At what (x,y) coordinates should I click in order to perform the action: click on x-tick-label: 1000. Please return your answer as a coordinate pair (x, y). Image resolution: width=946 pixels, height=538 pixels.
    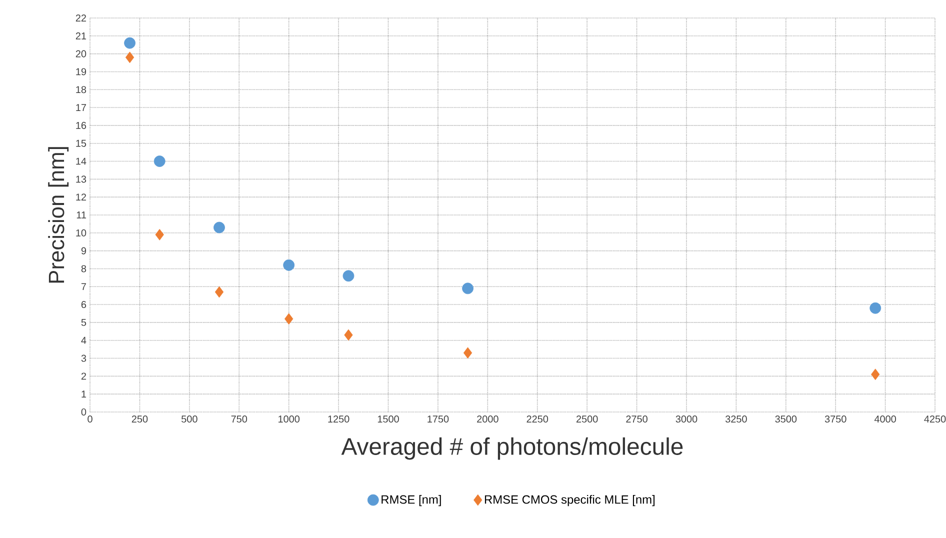
    Looking at the image, I should click on (289, 419).